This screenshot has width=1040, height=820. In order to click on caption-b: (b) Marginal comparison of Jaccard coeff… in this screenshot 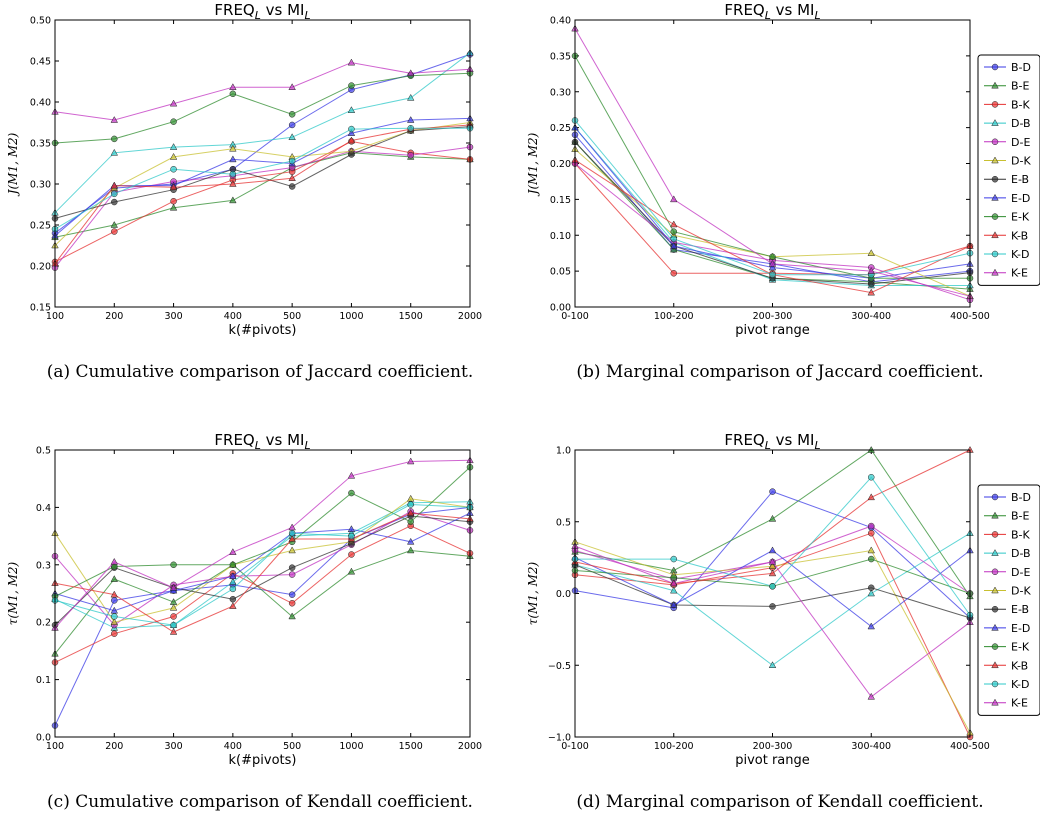, I will do `click(780, 372)`.